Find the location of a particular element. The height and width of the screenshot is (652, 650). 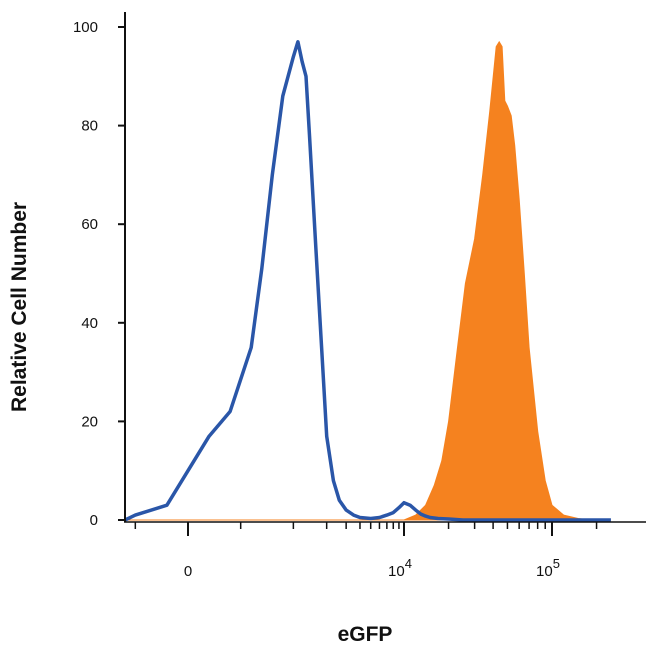

y-tick-label: 40 is located at coordinates (89, 323).